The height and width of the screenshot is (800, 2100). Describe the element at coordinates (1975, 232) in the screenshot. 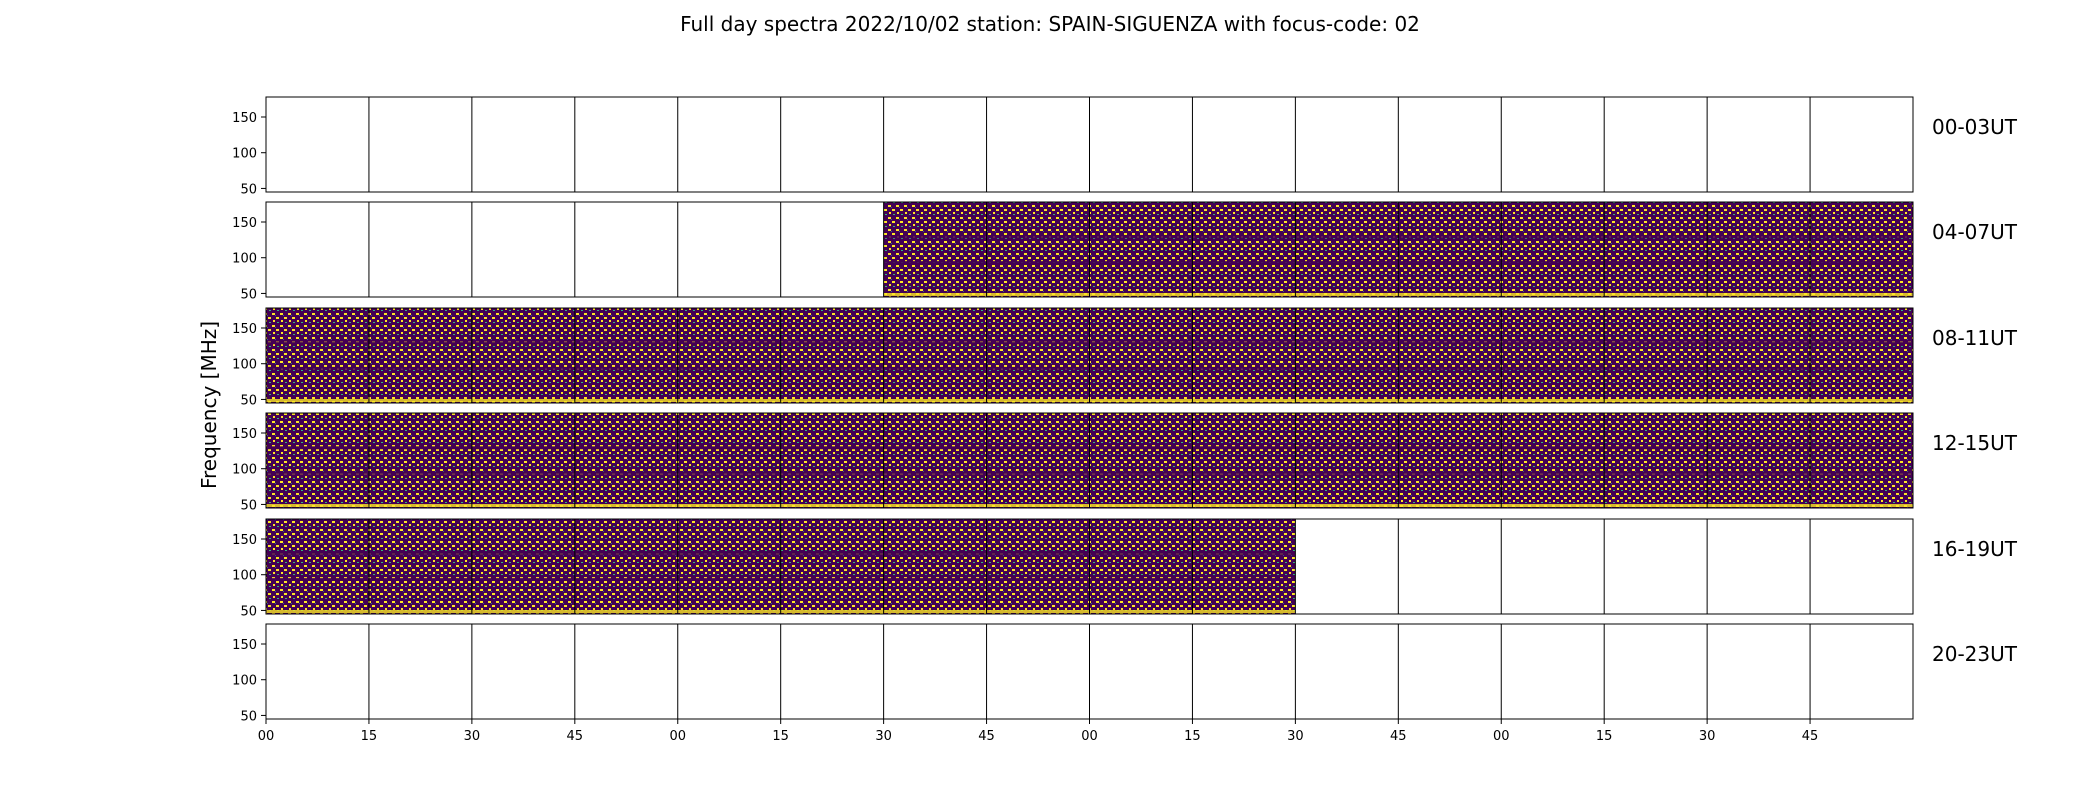

I see `row-label: 04-07UT` at that location.